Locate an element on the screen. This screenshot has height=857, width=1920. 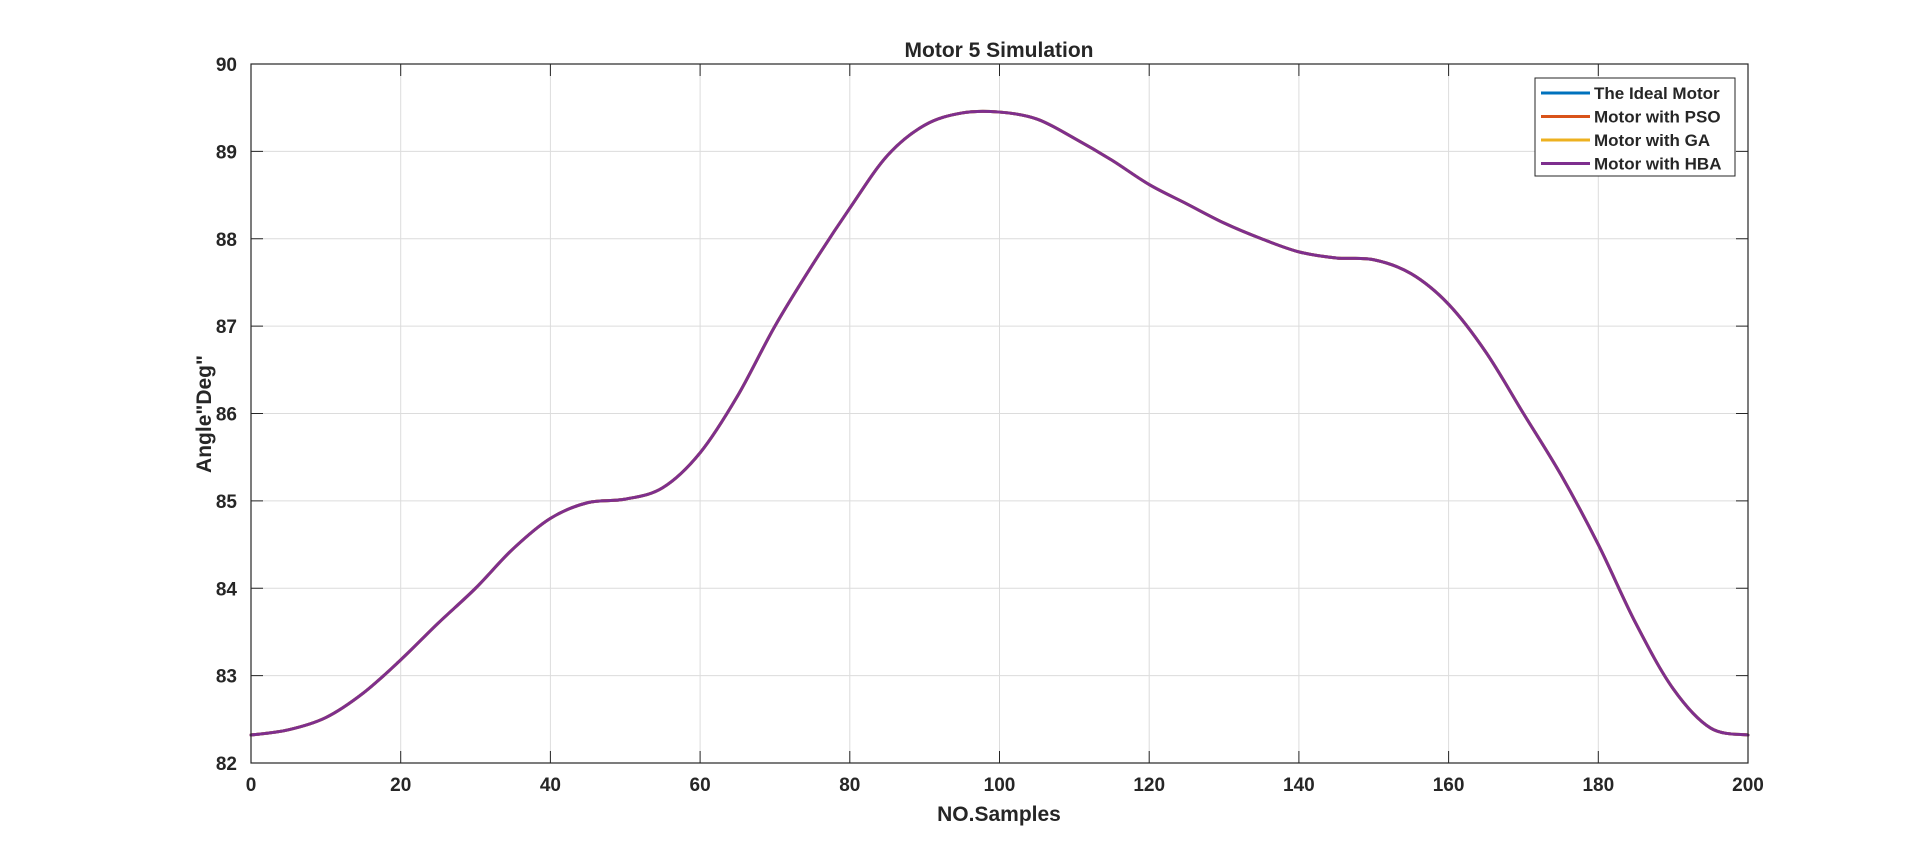
x-tick-label: 120 is located at coordinates (1149, 785).